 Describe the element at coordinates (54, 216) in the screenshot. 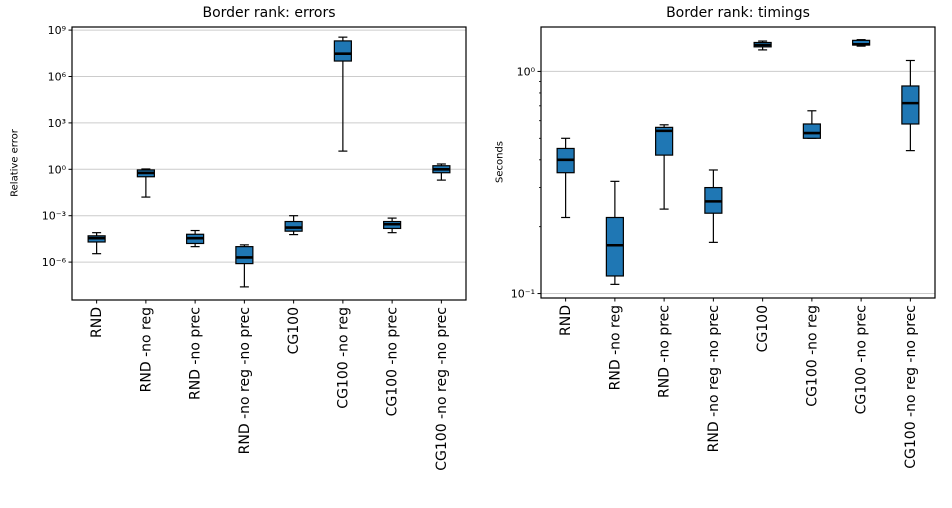

I see `y-tick-label: 10⁻³` at that location.